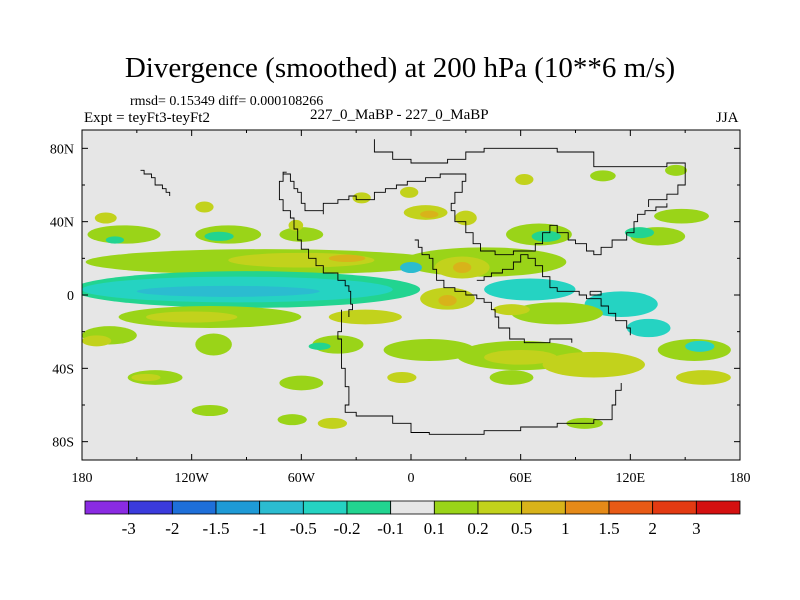 The image size is (800, 600). What do you see at coordinates (652, 528) in the screenshot?
I see `colorbar-label: 2` at bounding box center [652, 528].